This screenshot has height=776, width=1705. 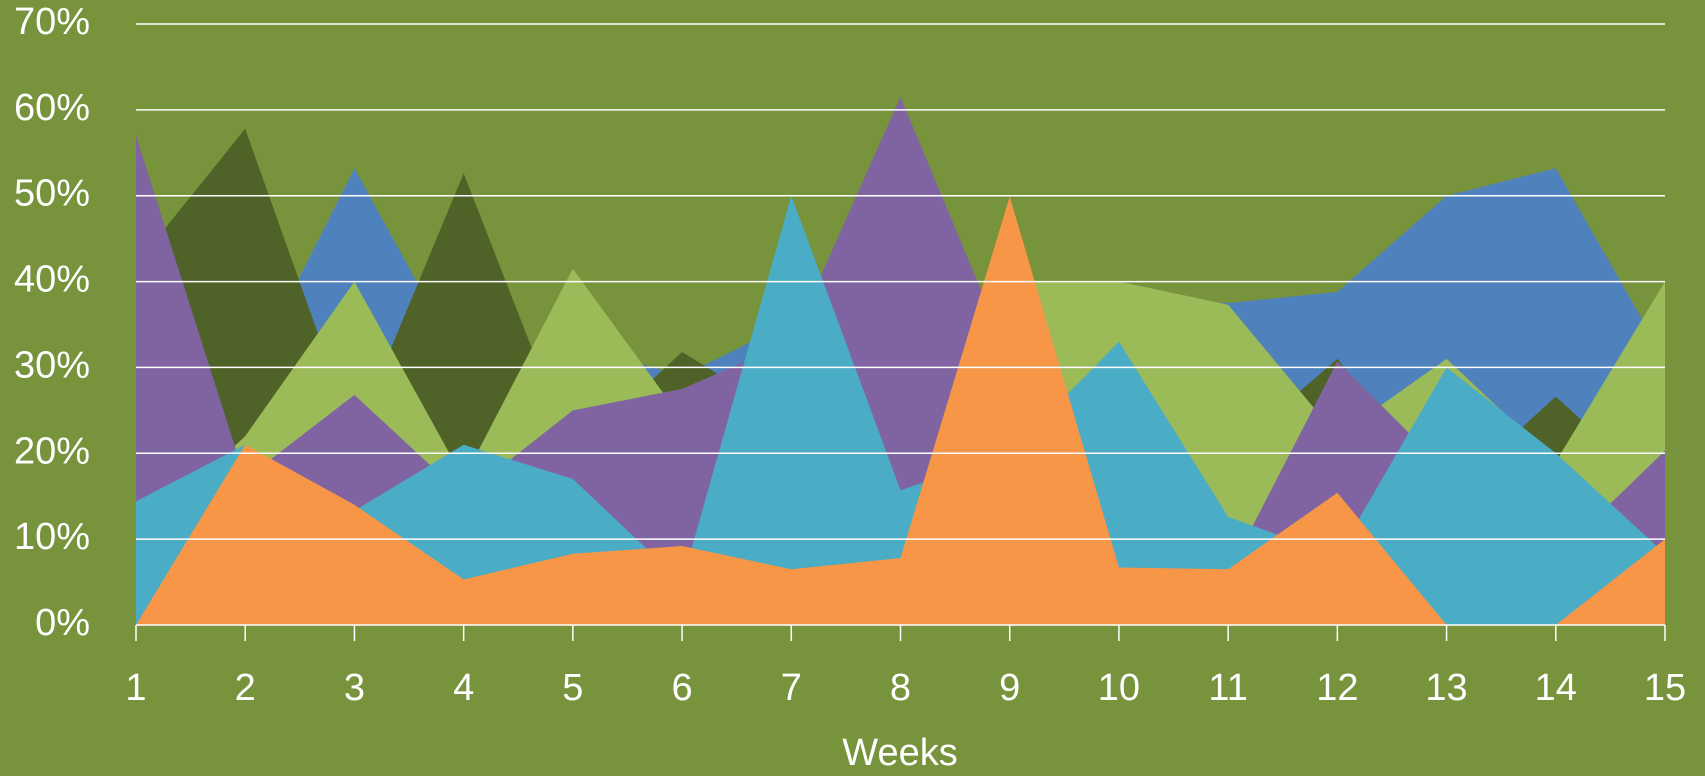 I want to click on y-tick-label: 70%, so click(x=52, y=22).